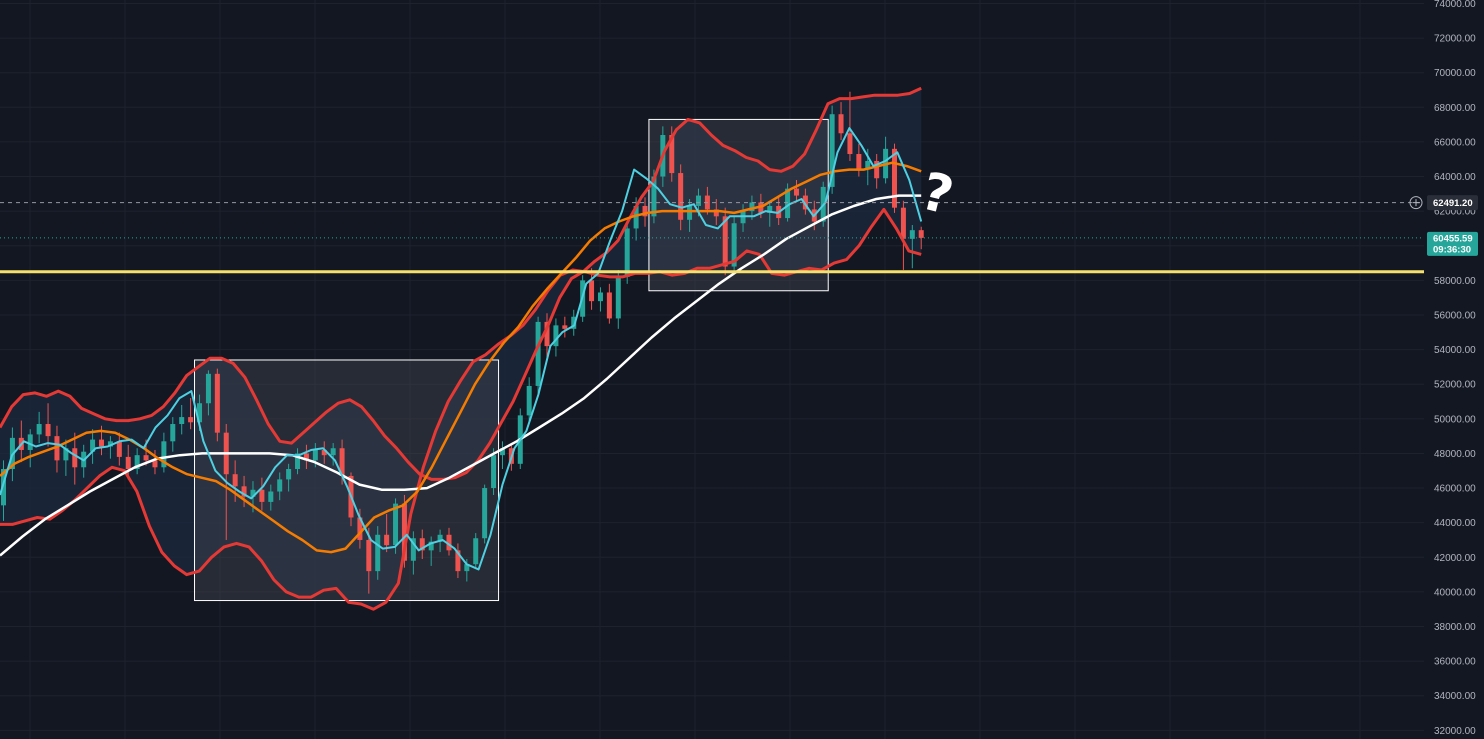 The height and width of the screenshot is (739, 1484). I want to click on crosshair-plus-icon, so click(1416, 203).